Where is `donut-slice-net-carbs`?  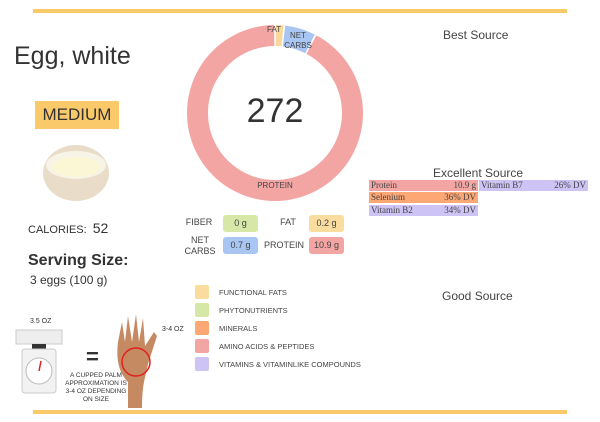
donut-slice-net-carbs is located at coordinates (298, 39).